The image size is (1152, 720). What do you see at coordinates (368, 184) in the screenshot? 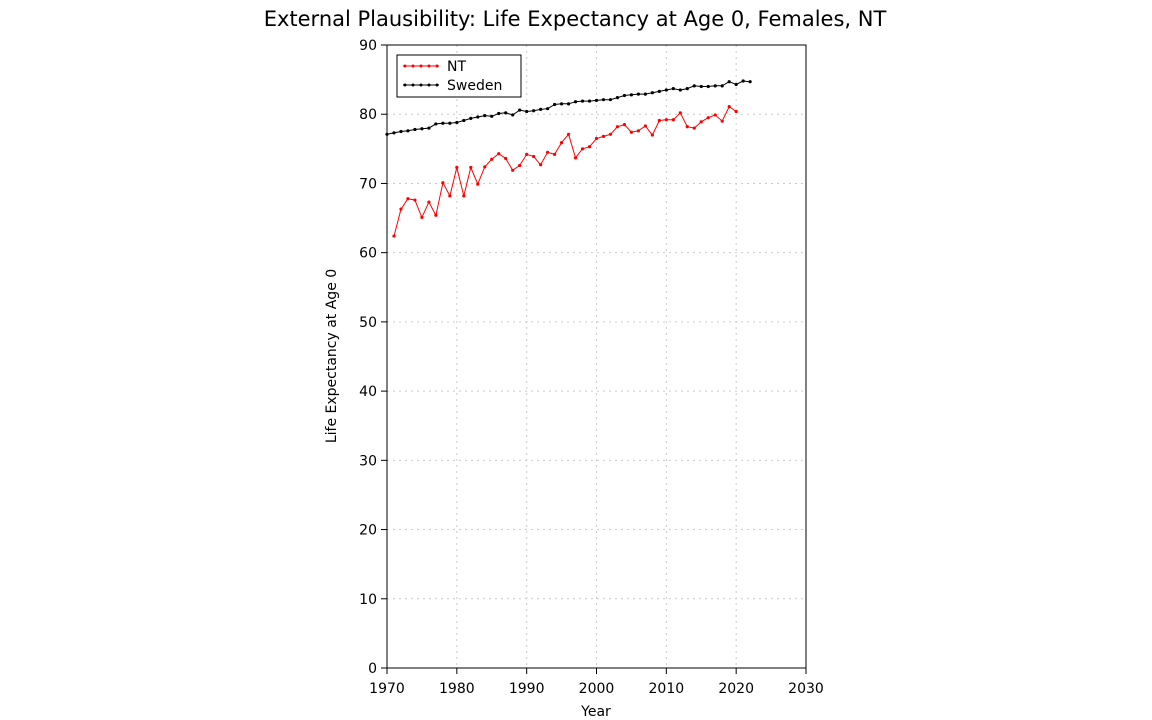
I see `y-tick-label: 70` at bounding box center [368, 184].